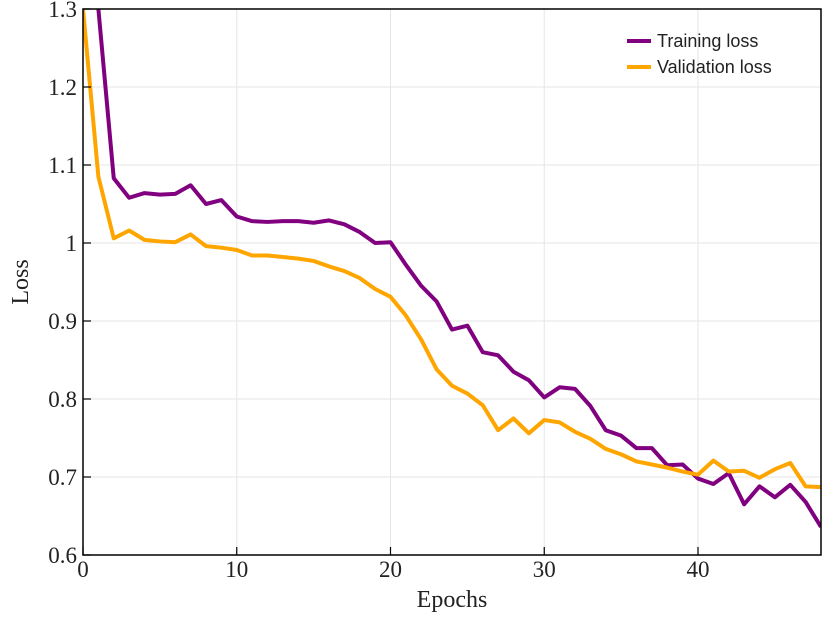 This screenshot has height=624, width=830. What do you see at coordinates (236, 569) in the screenshot?
I see `x-tick-label: 10` at bounding box center [236, 569].